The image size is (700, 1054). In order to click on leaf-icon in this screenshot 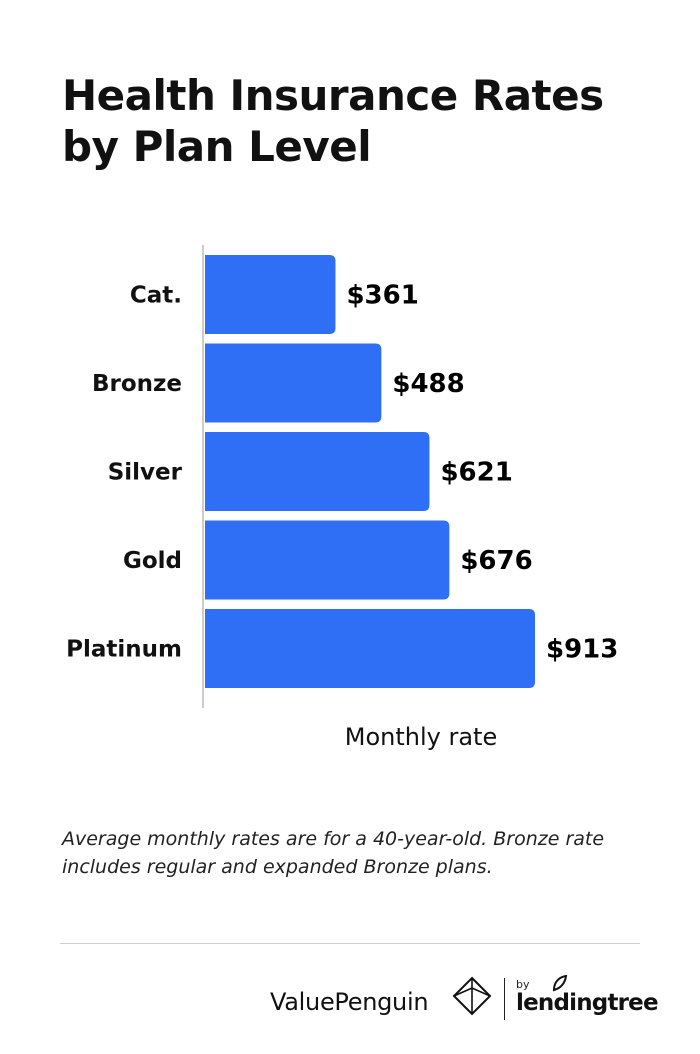, I will do `click(560, 983)`.